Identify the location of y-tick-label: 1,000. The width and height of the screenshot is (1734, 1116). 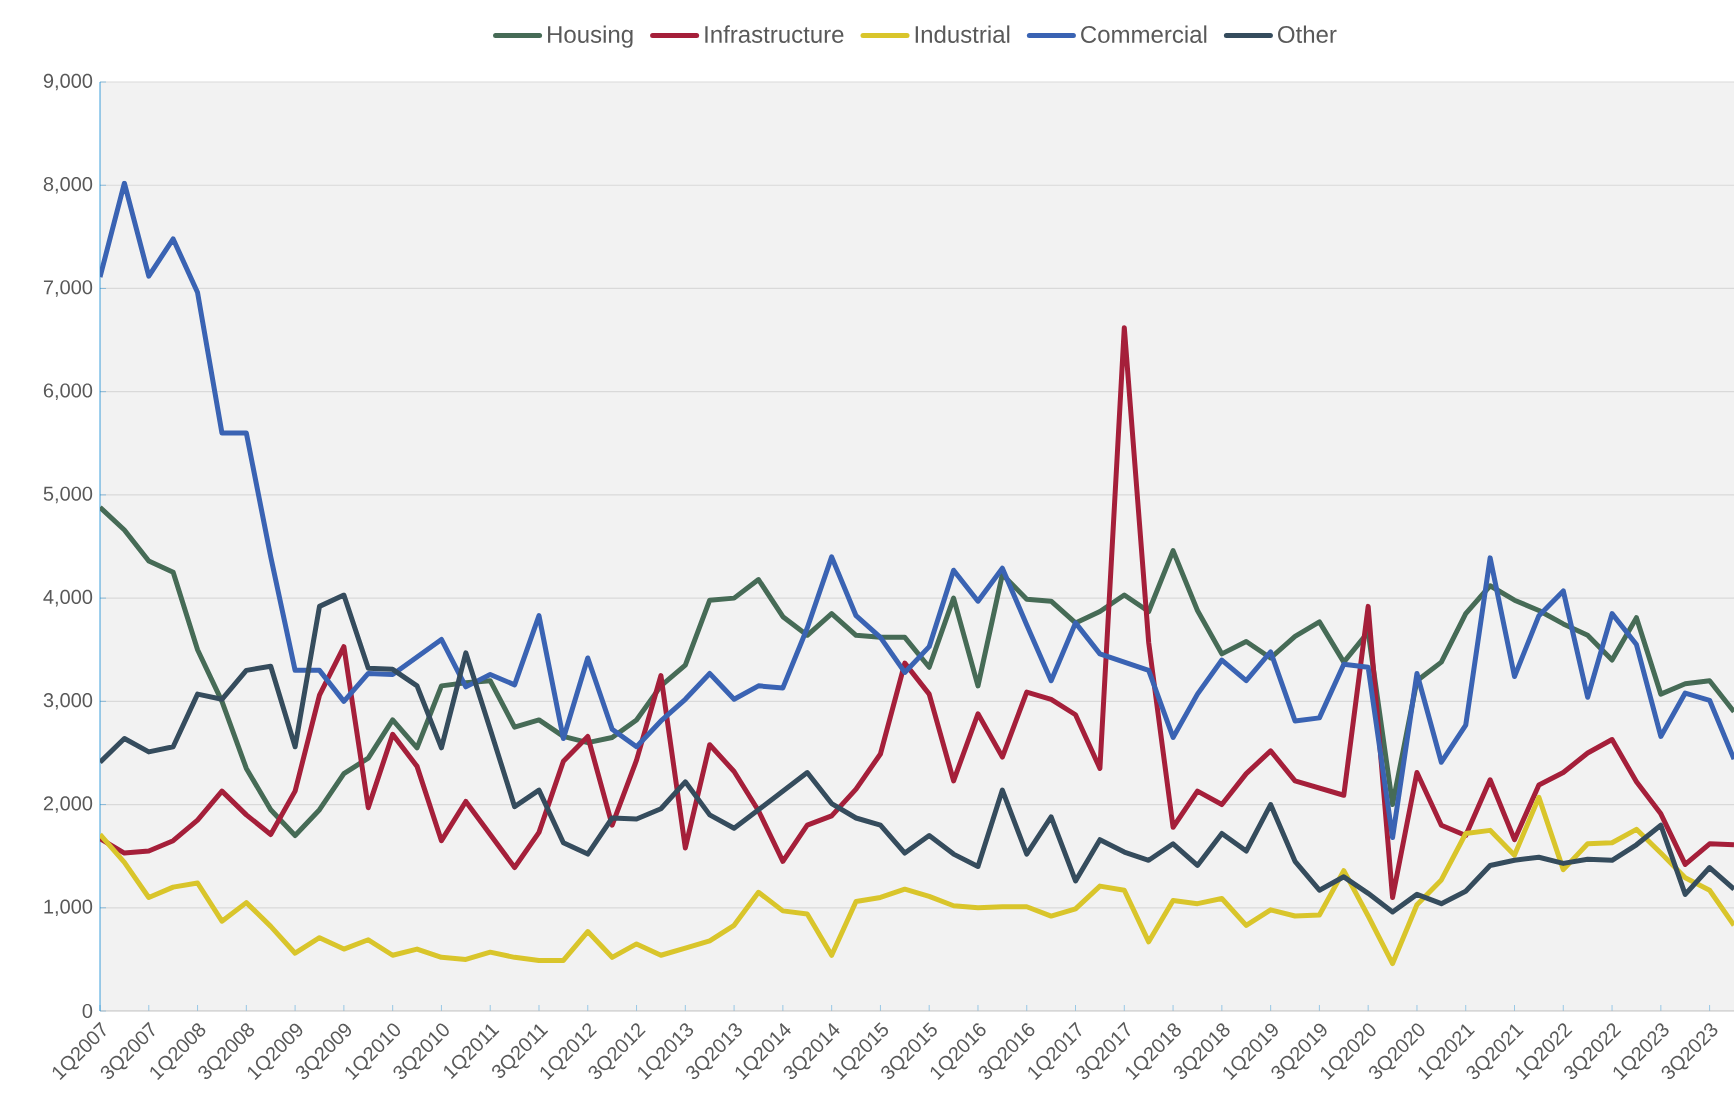
(68, 908).